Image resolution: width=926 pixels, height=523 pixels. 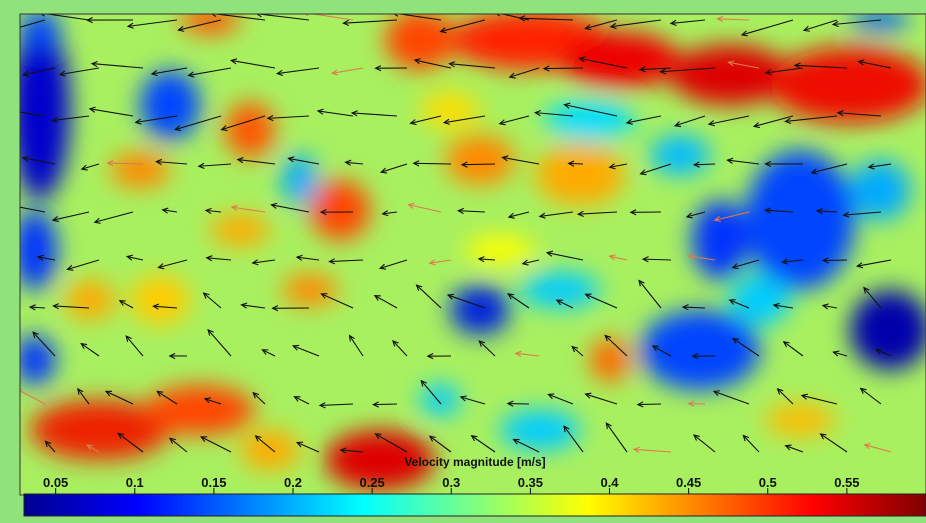 What do you see at coordinates (135, 482) in the screenshot?
I see `colorbar-tick-label: 0.1` at bounding box center [135, 482].